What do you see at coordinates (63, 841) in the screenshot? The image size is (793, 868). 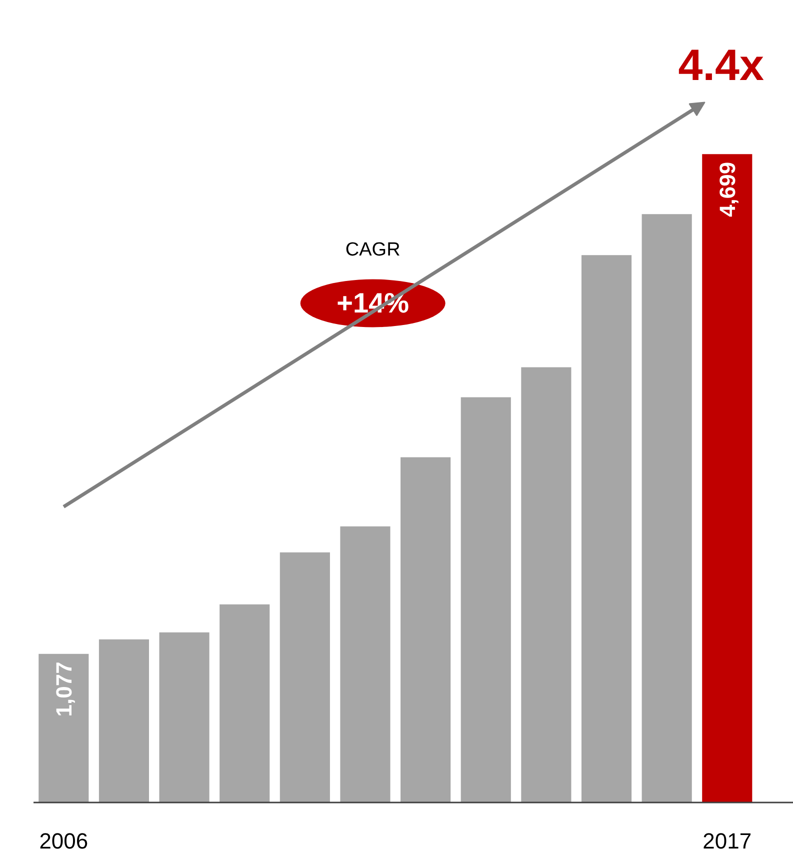 I see `x-tick-label: 2006` at bounding box center [63, 841].